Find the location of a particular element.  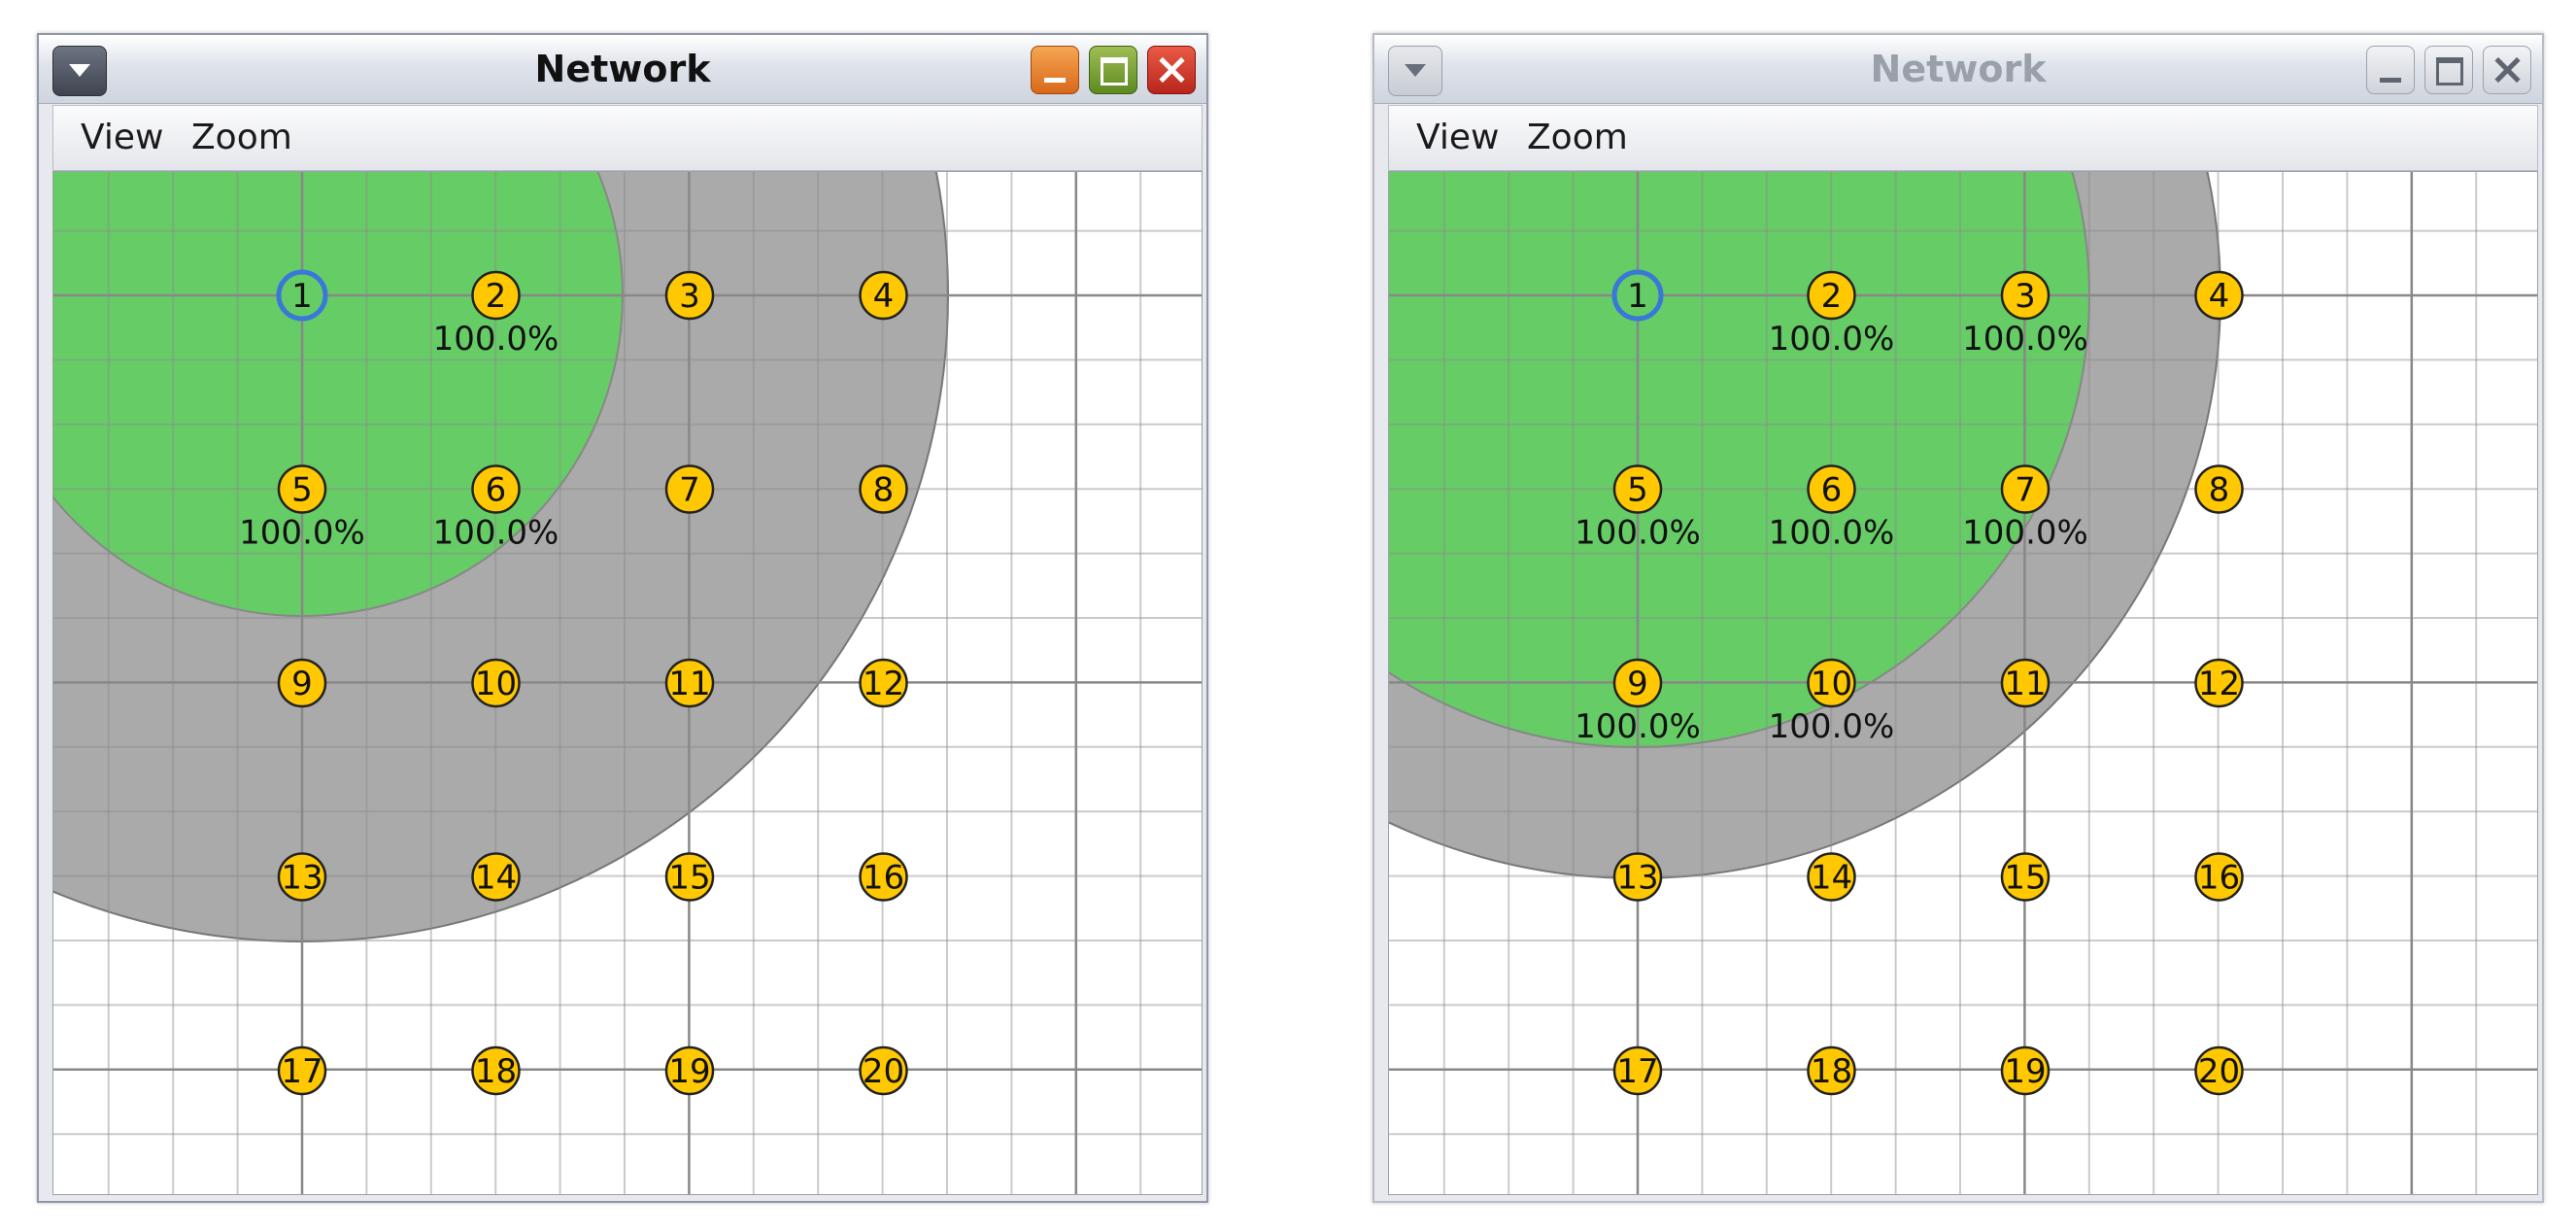

node-9: 9 100.0% is located at coordinates (1638, 702).